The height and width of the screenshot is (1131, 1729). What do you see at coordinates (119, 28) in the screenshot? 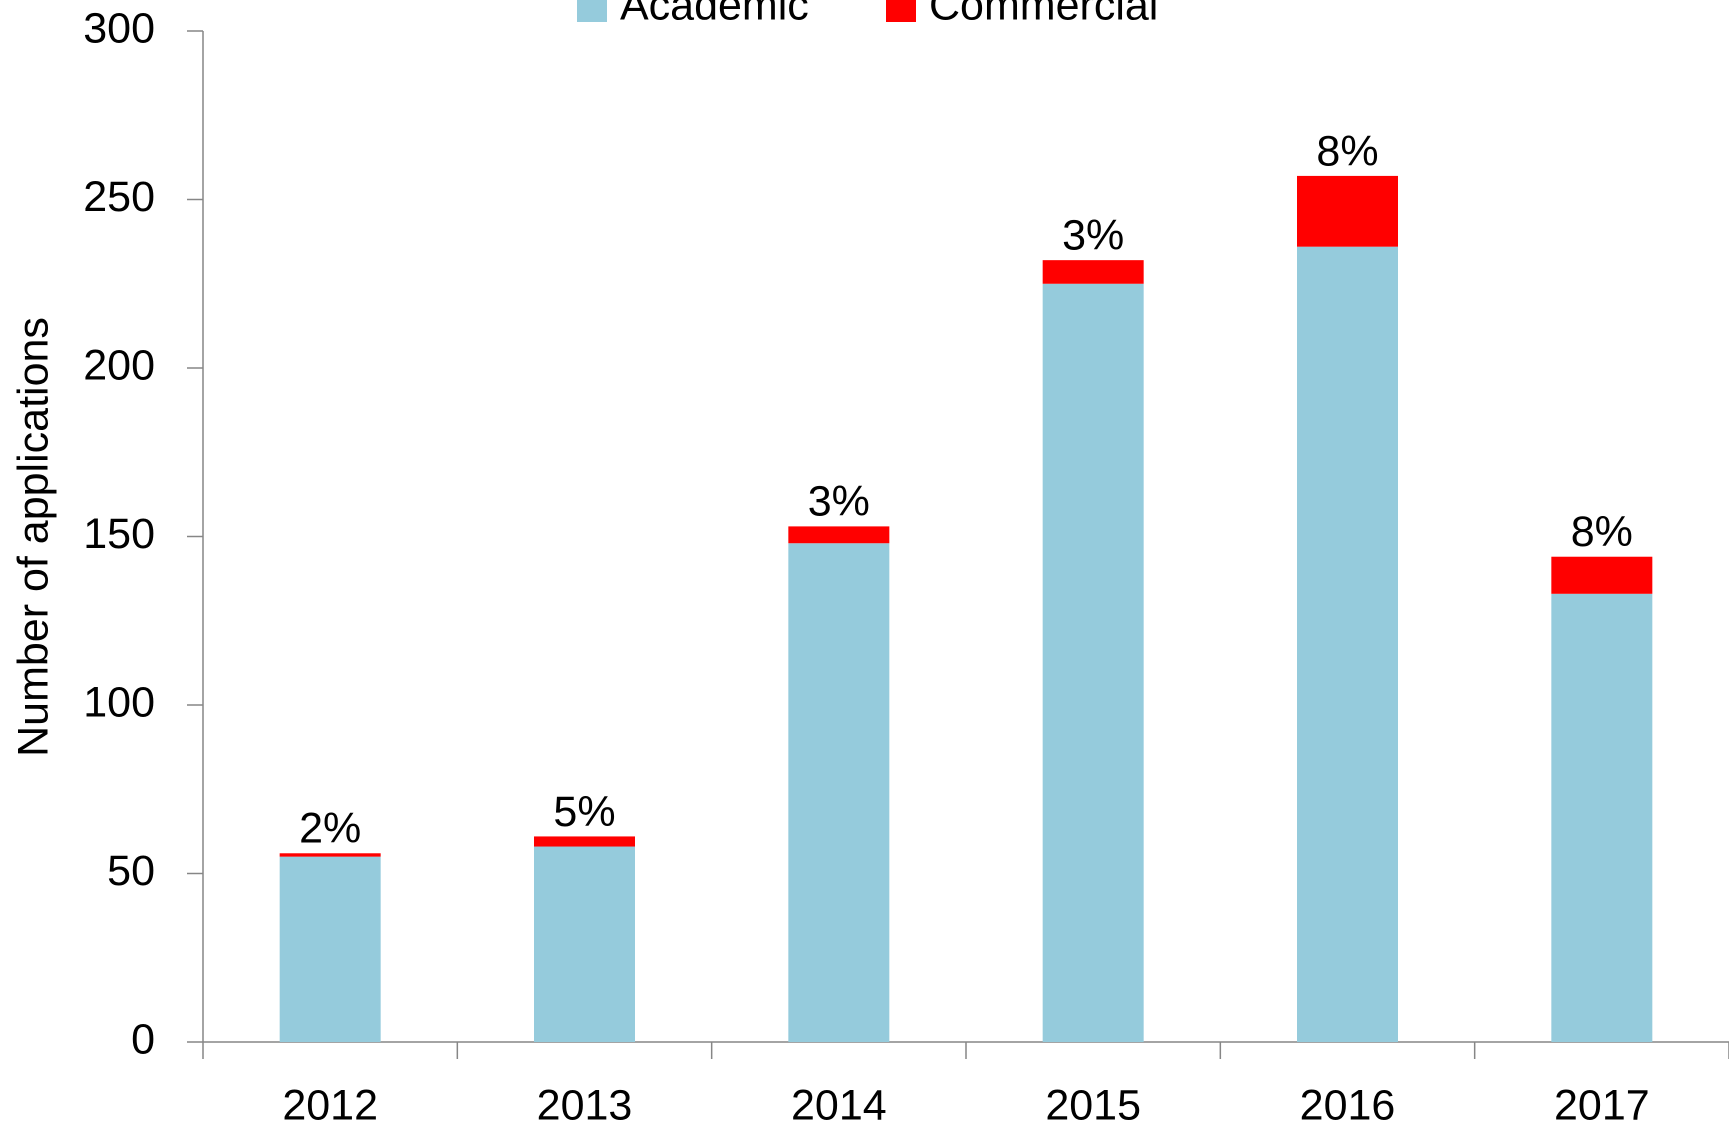
I see `y-tick-label: 300` at bounding box center [119, 28].